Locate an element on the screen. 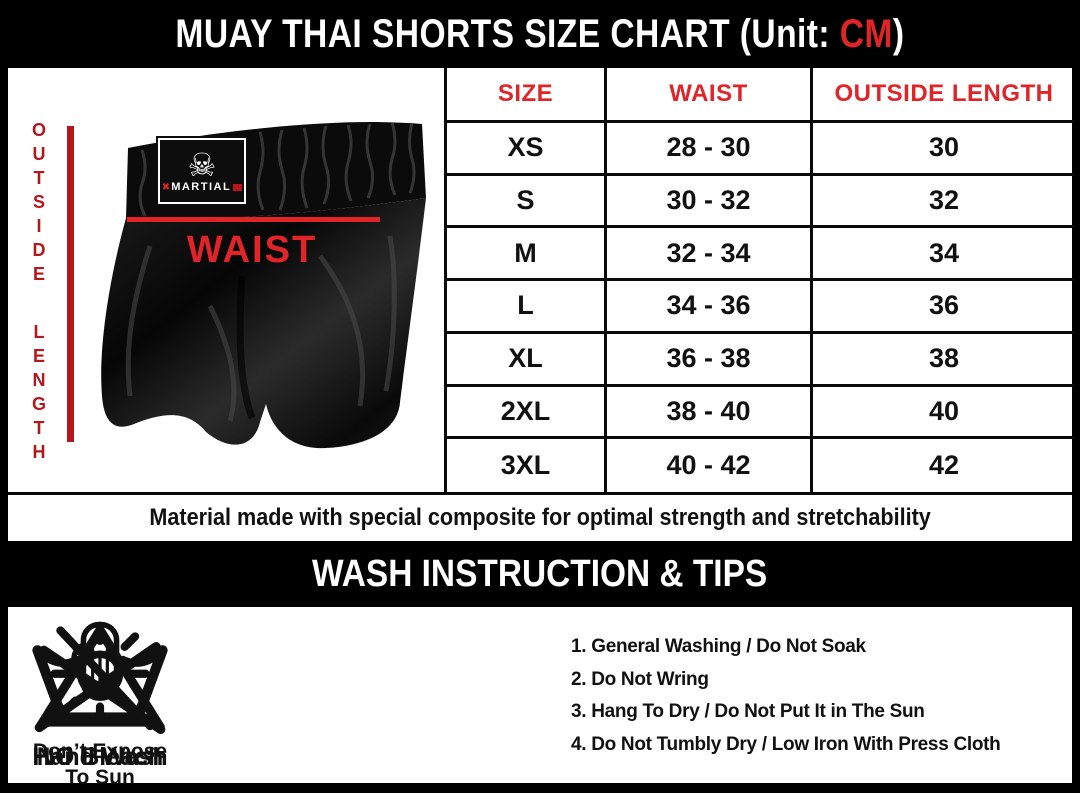 Image resolution: width=1080 pixels, height=793 pixels. table-cell-length: 32 is located at coordinates (944, 202).